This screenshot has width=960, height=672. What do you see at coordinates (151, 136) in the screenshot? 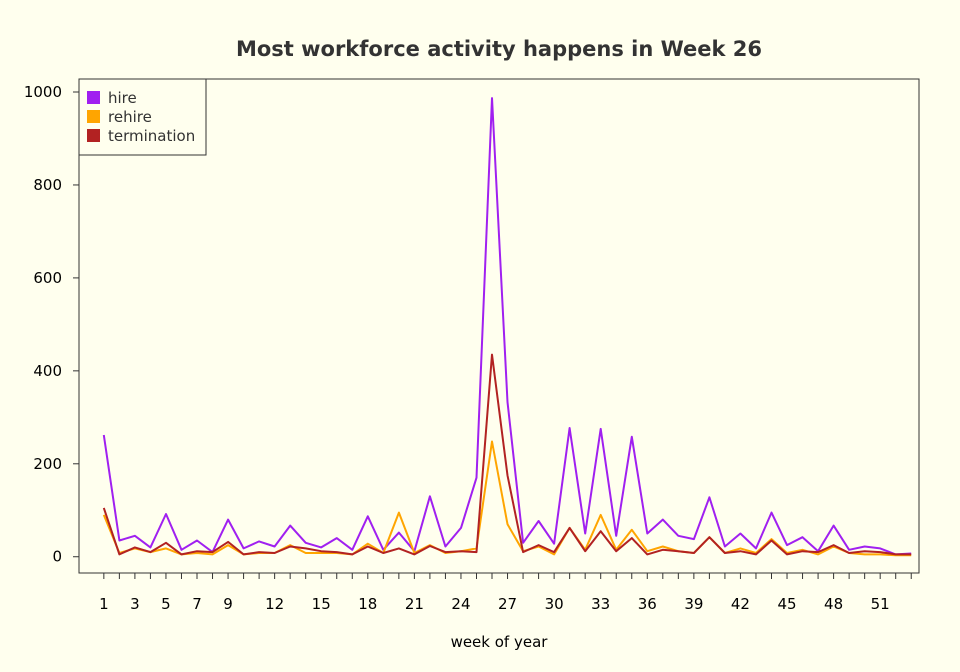
I see `legend-label-termination: termination` at bounding box center [151, 136].